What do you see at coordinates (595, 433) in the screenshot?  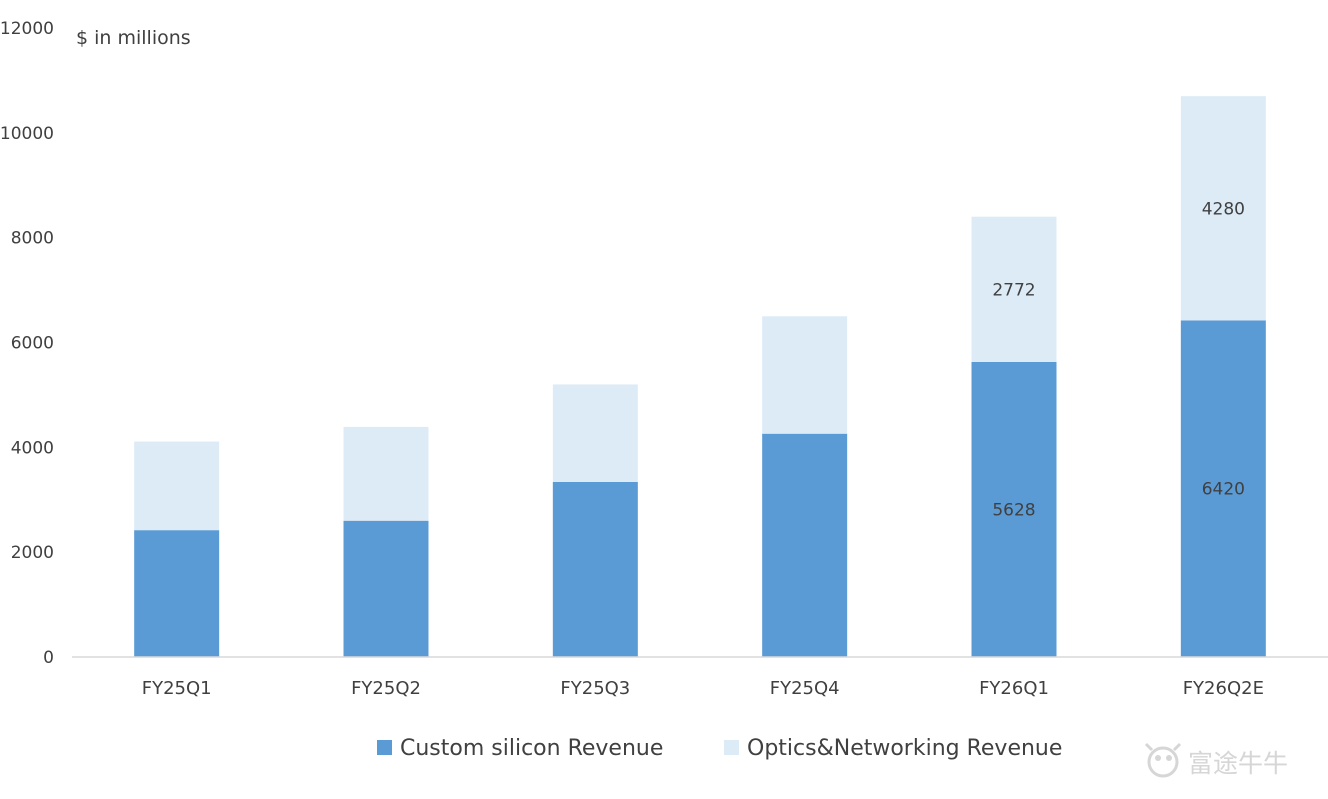 I see `bar-optics-networking-fy25q3` at bounding box center [595, 433].